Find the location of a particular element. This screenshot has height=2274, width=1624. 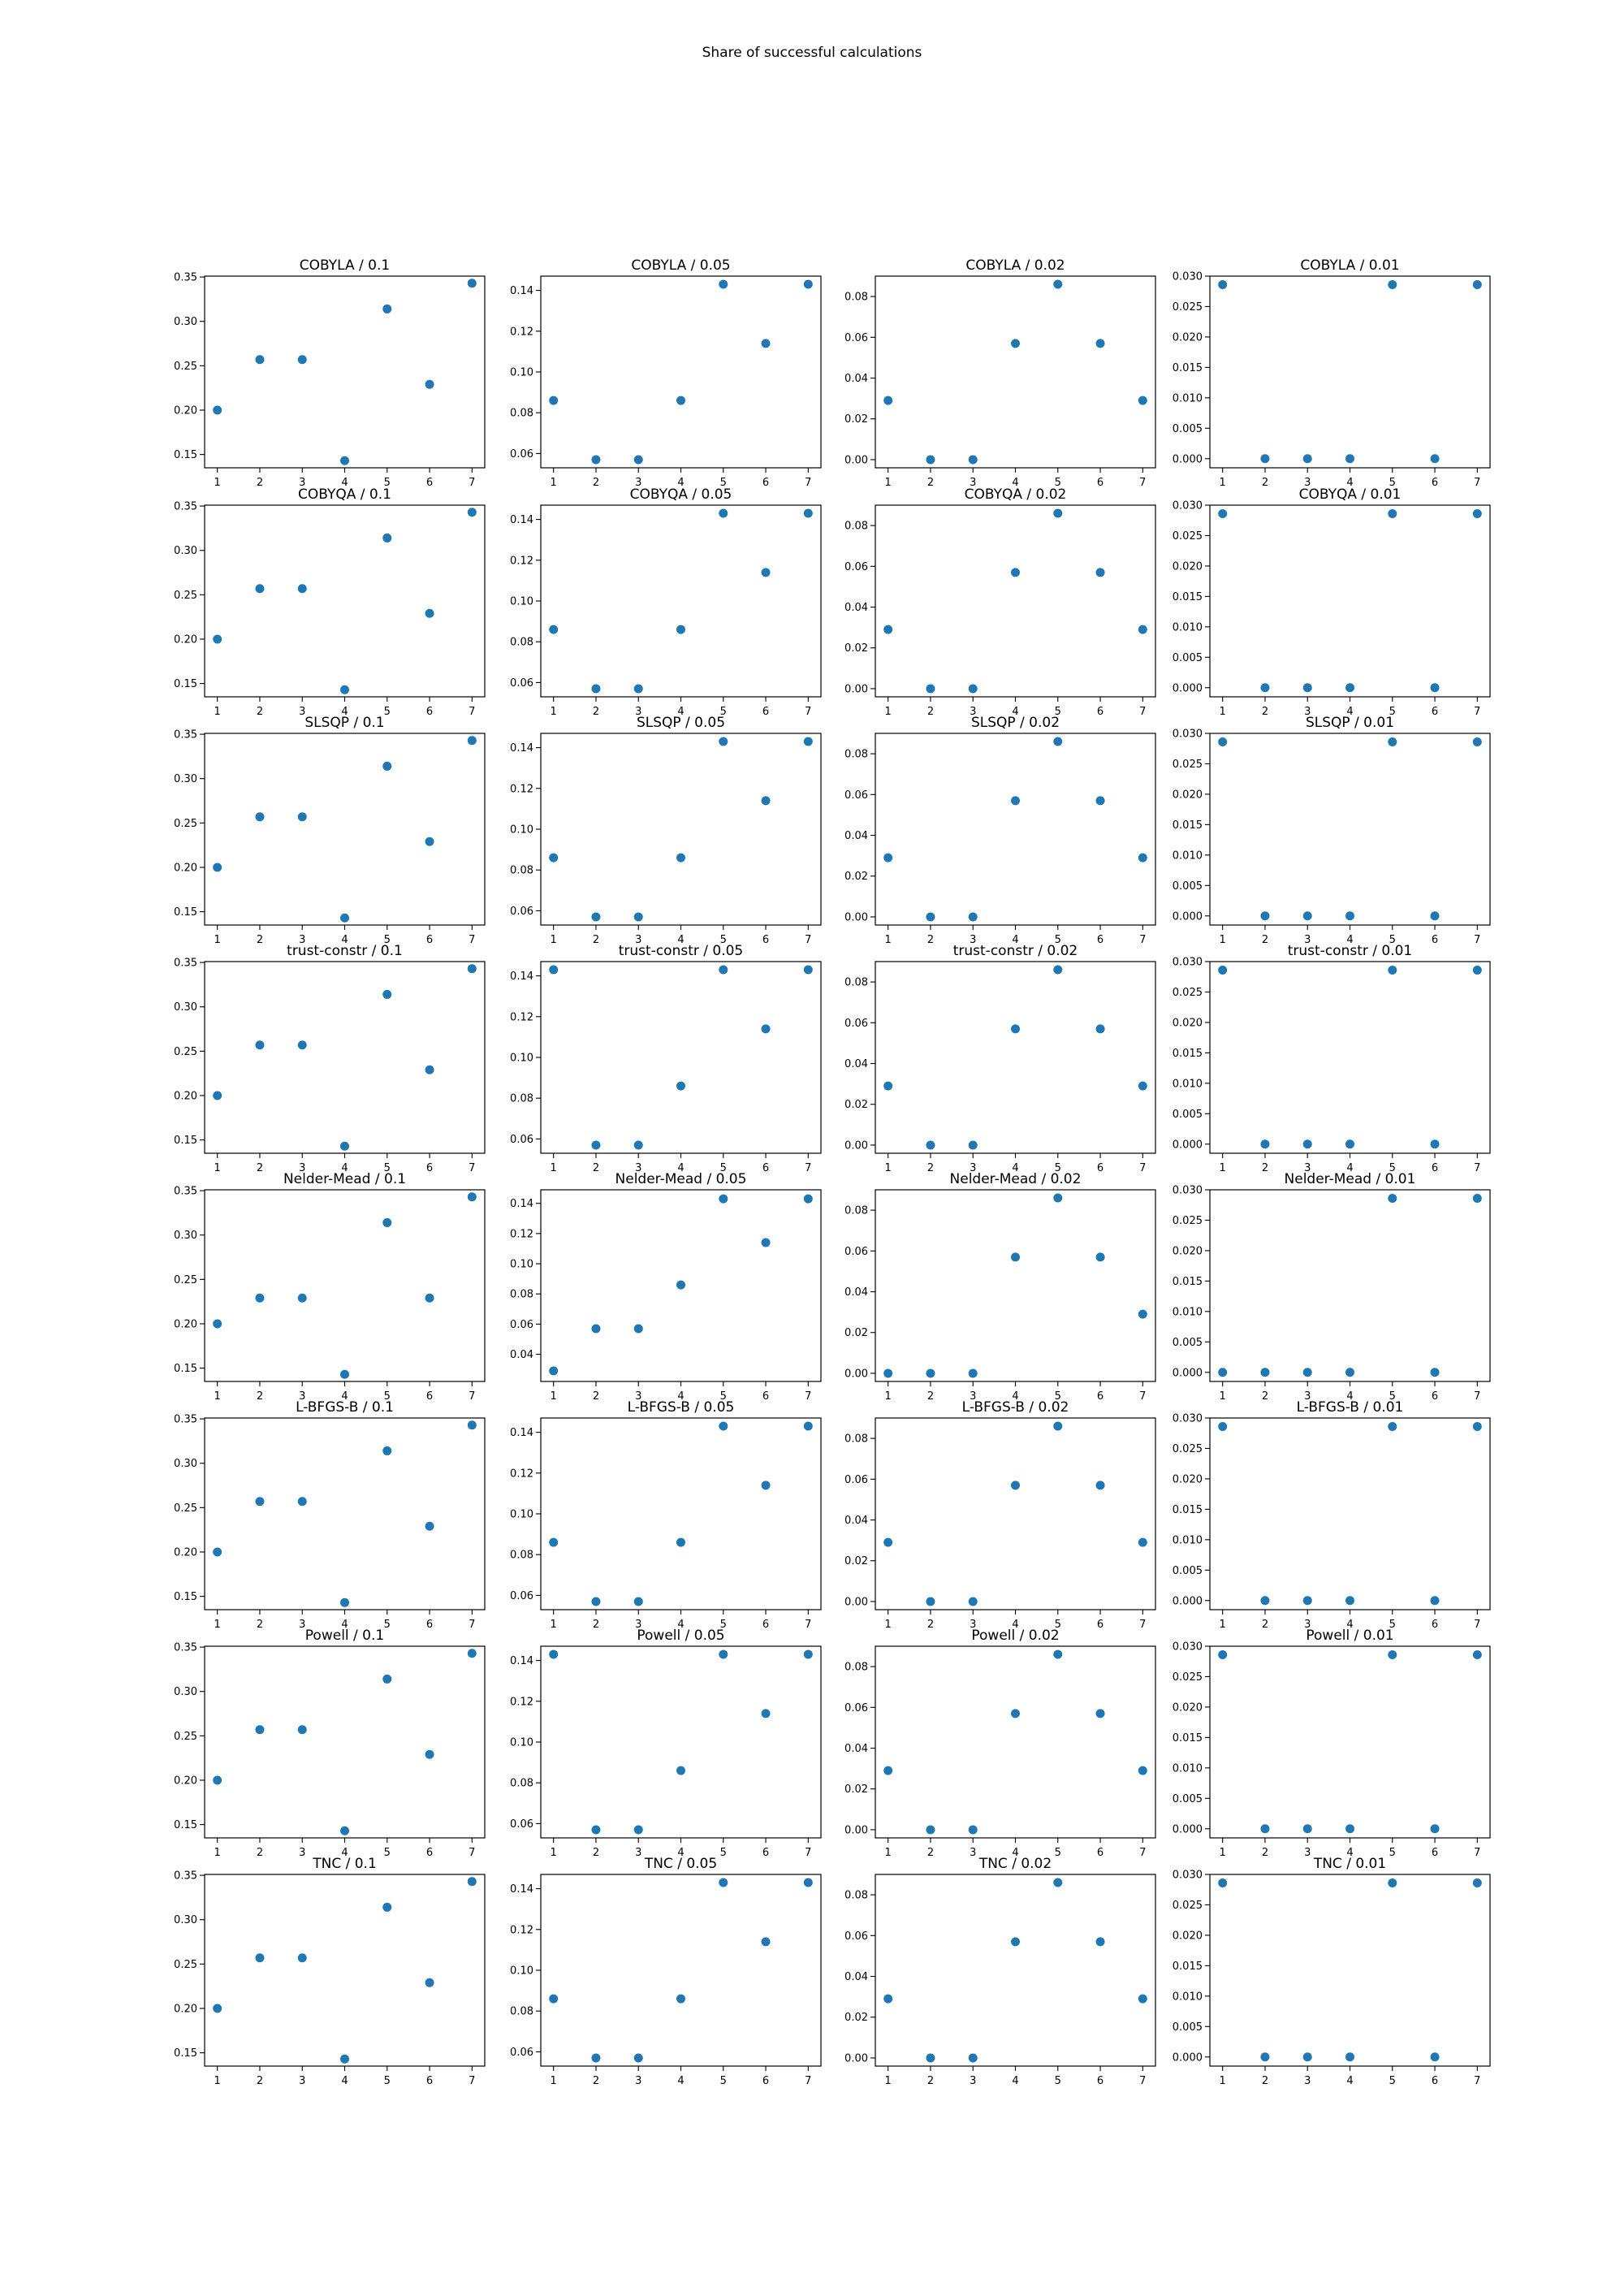

y-tick-label: 0.25 is located at coordinates (186, 824).